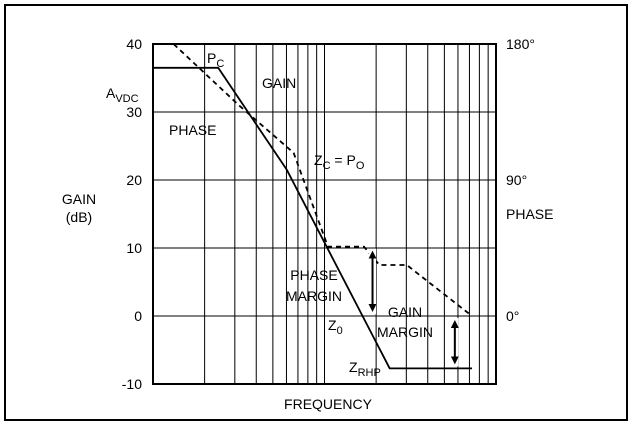 The height and width of the screenshot is (428, 635). I want to click on z0-label: Z0, so click(335, 327).